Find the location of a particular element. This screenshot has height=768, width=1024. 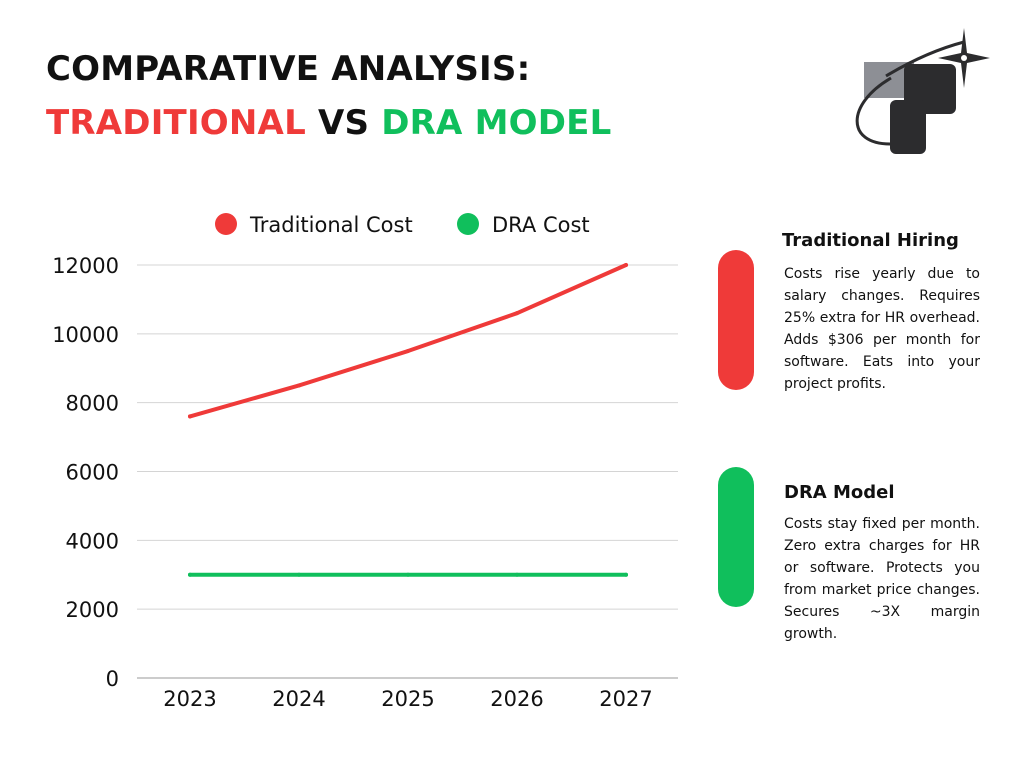

y-tick-label: 6000 is located at coordinates (92, 473).